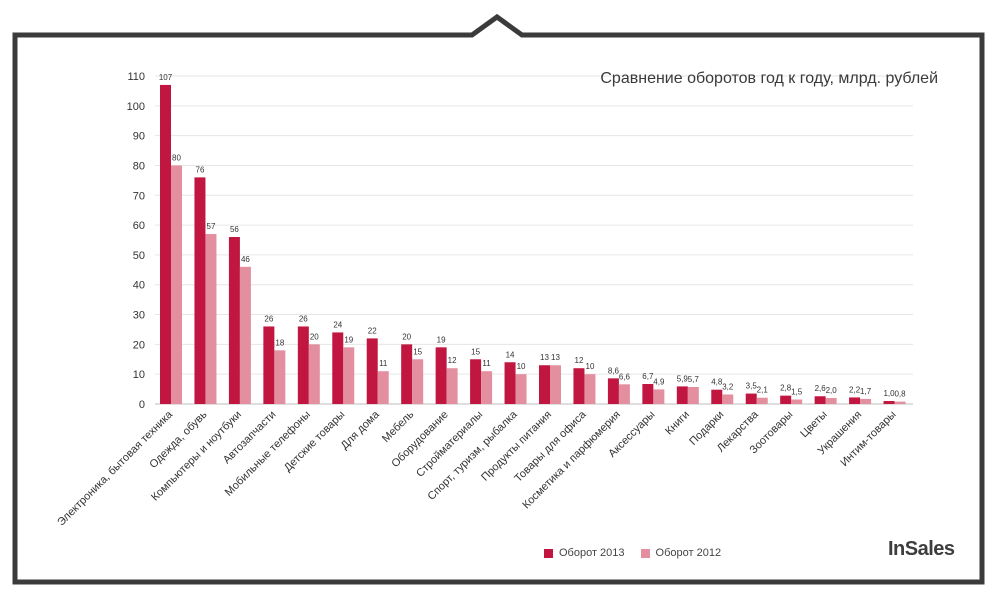 This screenshot has height=596, width=997. I want to click on data-label: 56, so click(234, 229).